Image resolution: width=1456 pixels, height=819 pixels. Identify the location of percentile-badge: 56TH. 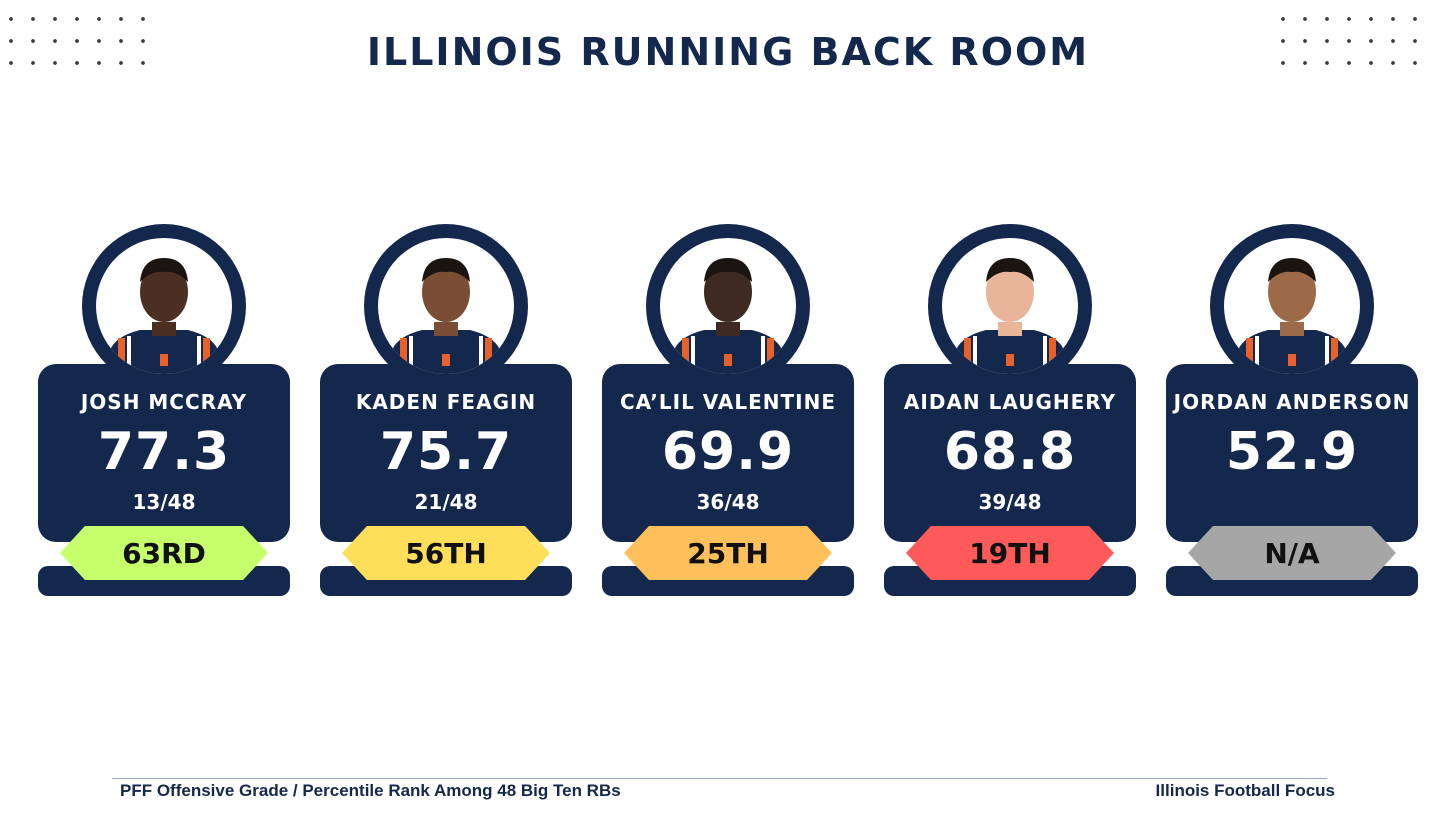
(446, 553).